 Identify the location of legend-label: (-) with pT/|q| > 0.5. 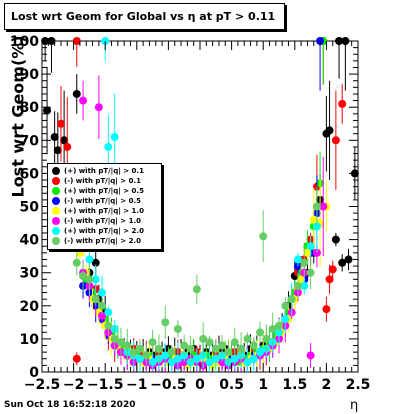
(102, 201).